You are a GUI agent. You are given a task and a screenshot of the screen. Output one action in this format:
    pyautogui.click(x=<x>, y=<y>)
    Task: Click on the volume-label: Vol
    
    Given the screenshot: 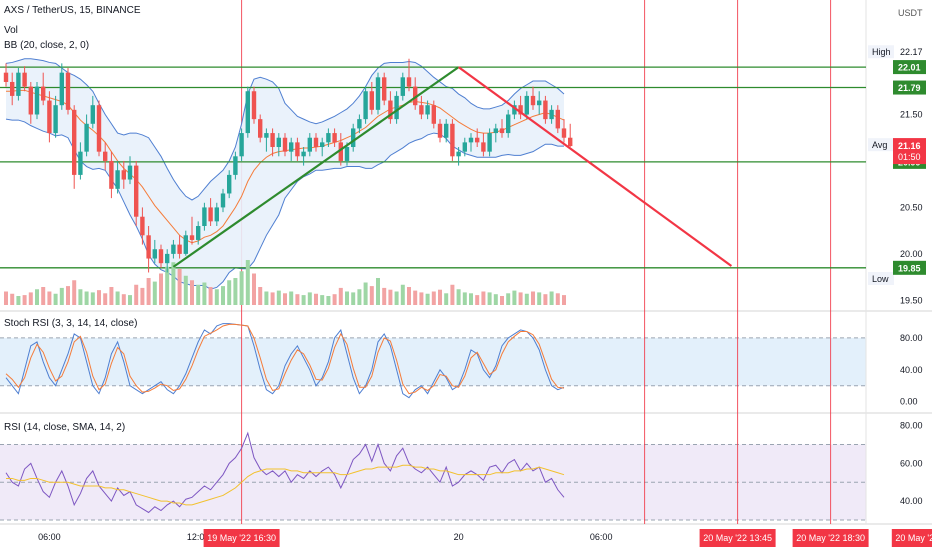 What is the action you would take?
    pyautogui.click(x=11, y=30)
    